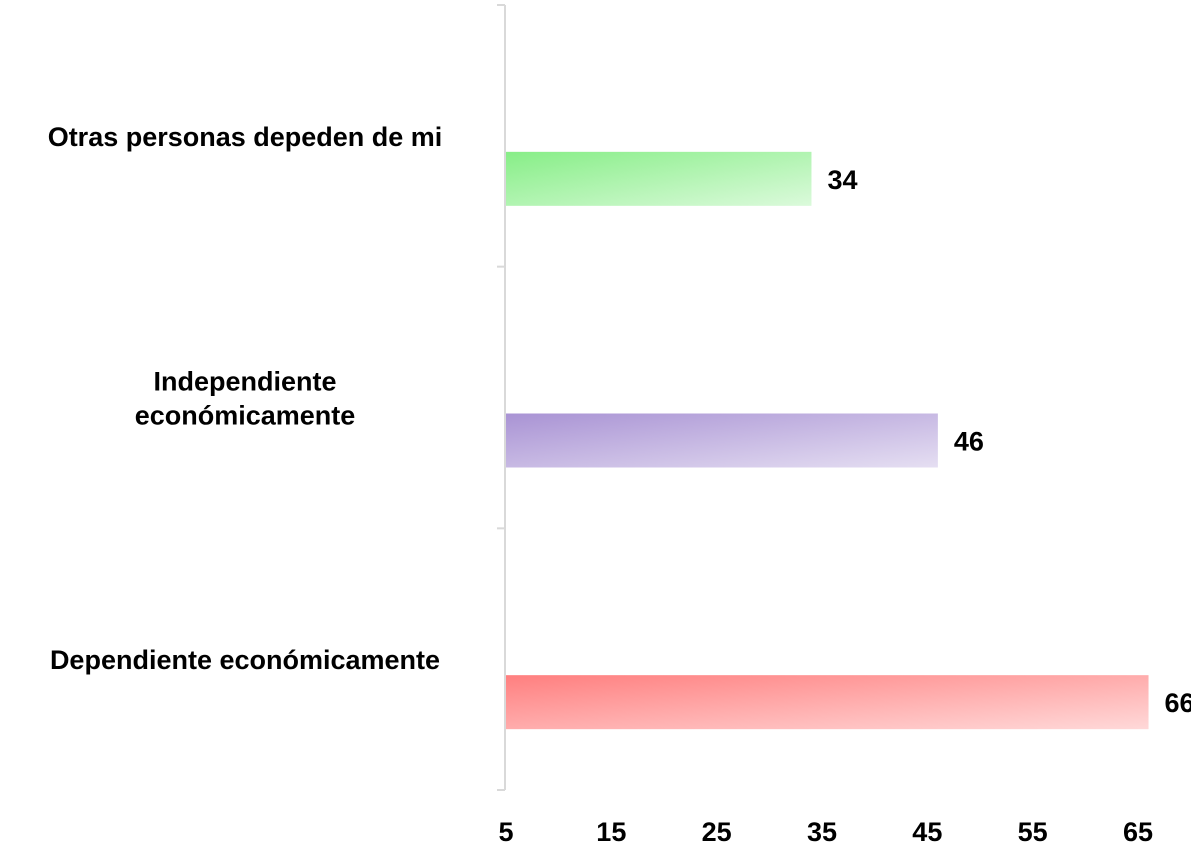 The height and width of the screenshot is (846, 1191). What do you see at coordinates (501, 397) in the screenshot?
I see `y-axis` at bounding box center [501, 397].